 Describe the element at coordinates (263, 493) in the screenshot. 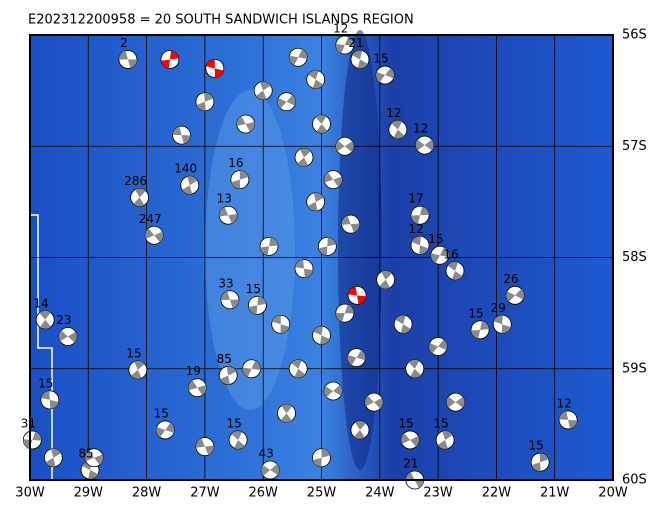

I see `x-tick-label: 26W` at that location.